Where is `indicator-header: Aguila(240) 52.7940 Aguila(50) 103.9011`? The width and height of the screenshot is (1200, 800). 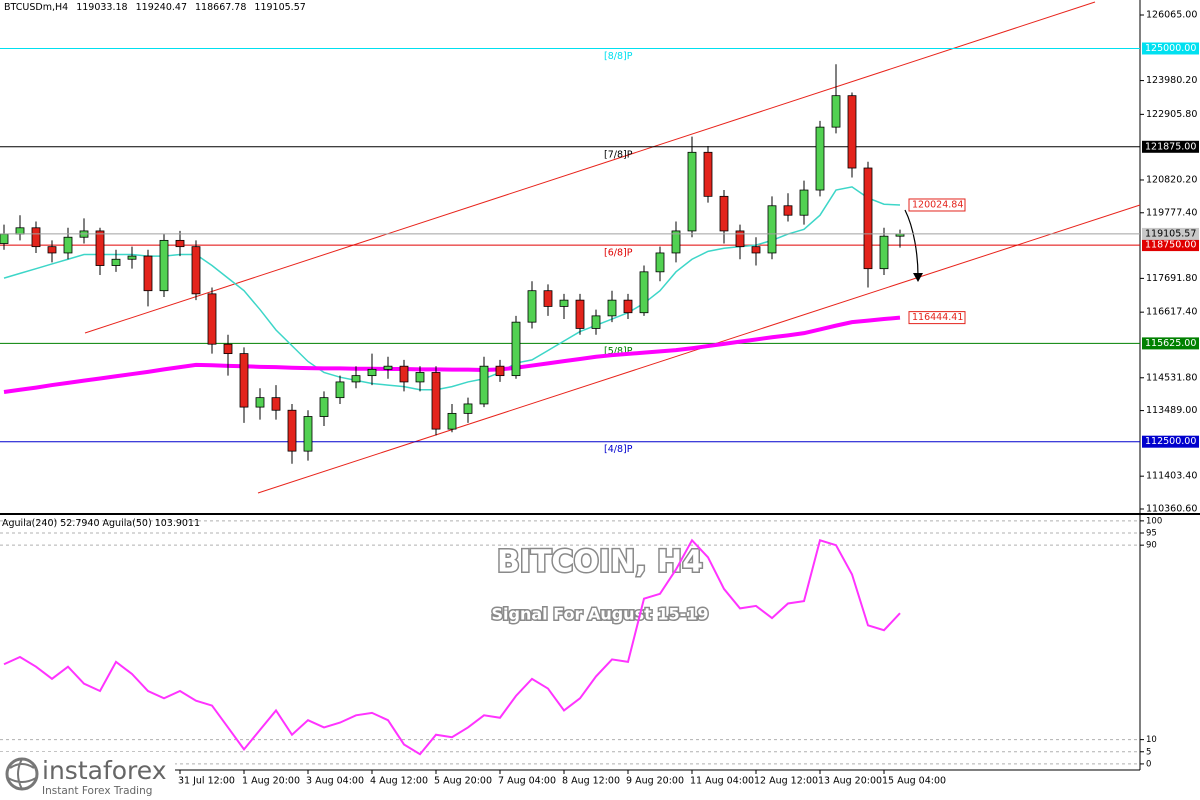 indicator-header: Aguila(240) 52.7940 Aguila(50) 103.9011 is located at coordinates (103, 523).